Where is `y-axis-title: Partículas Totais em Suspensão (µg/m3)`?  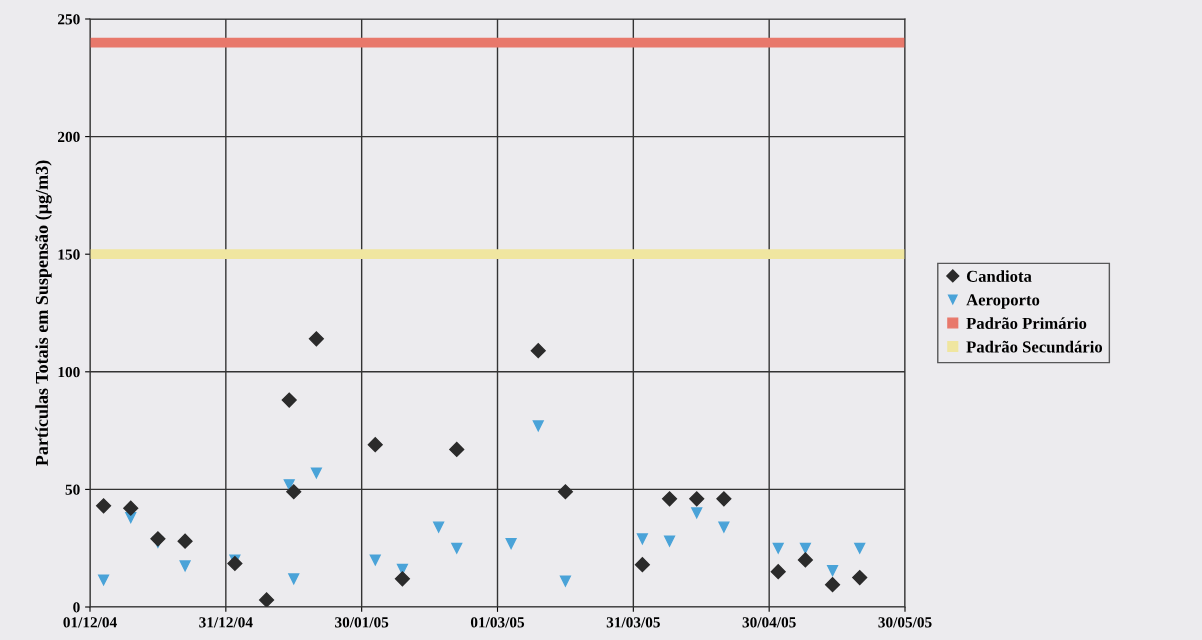
y-axis-title: Partículas Totais em Suspensão (µg/m3) is located at coordinates (43, 313).